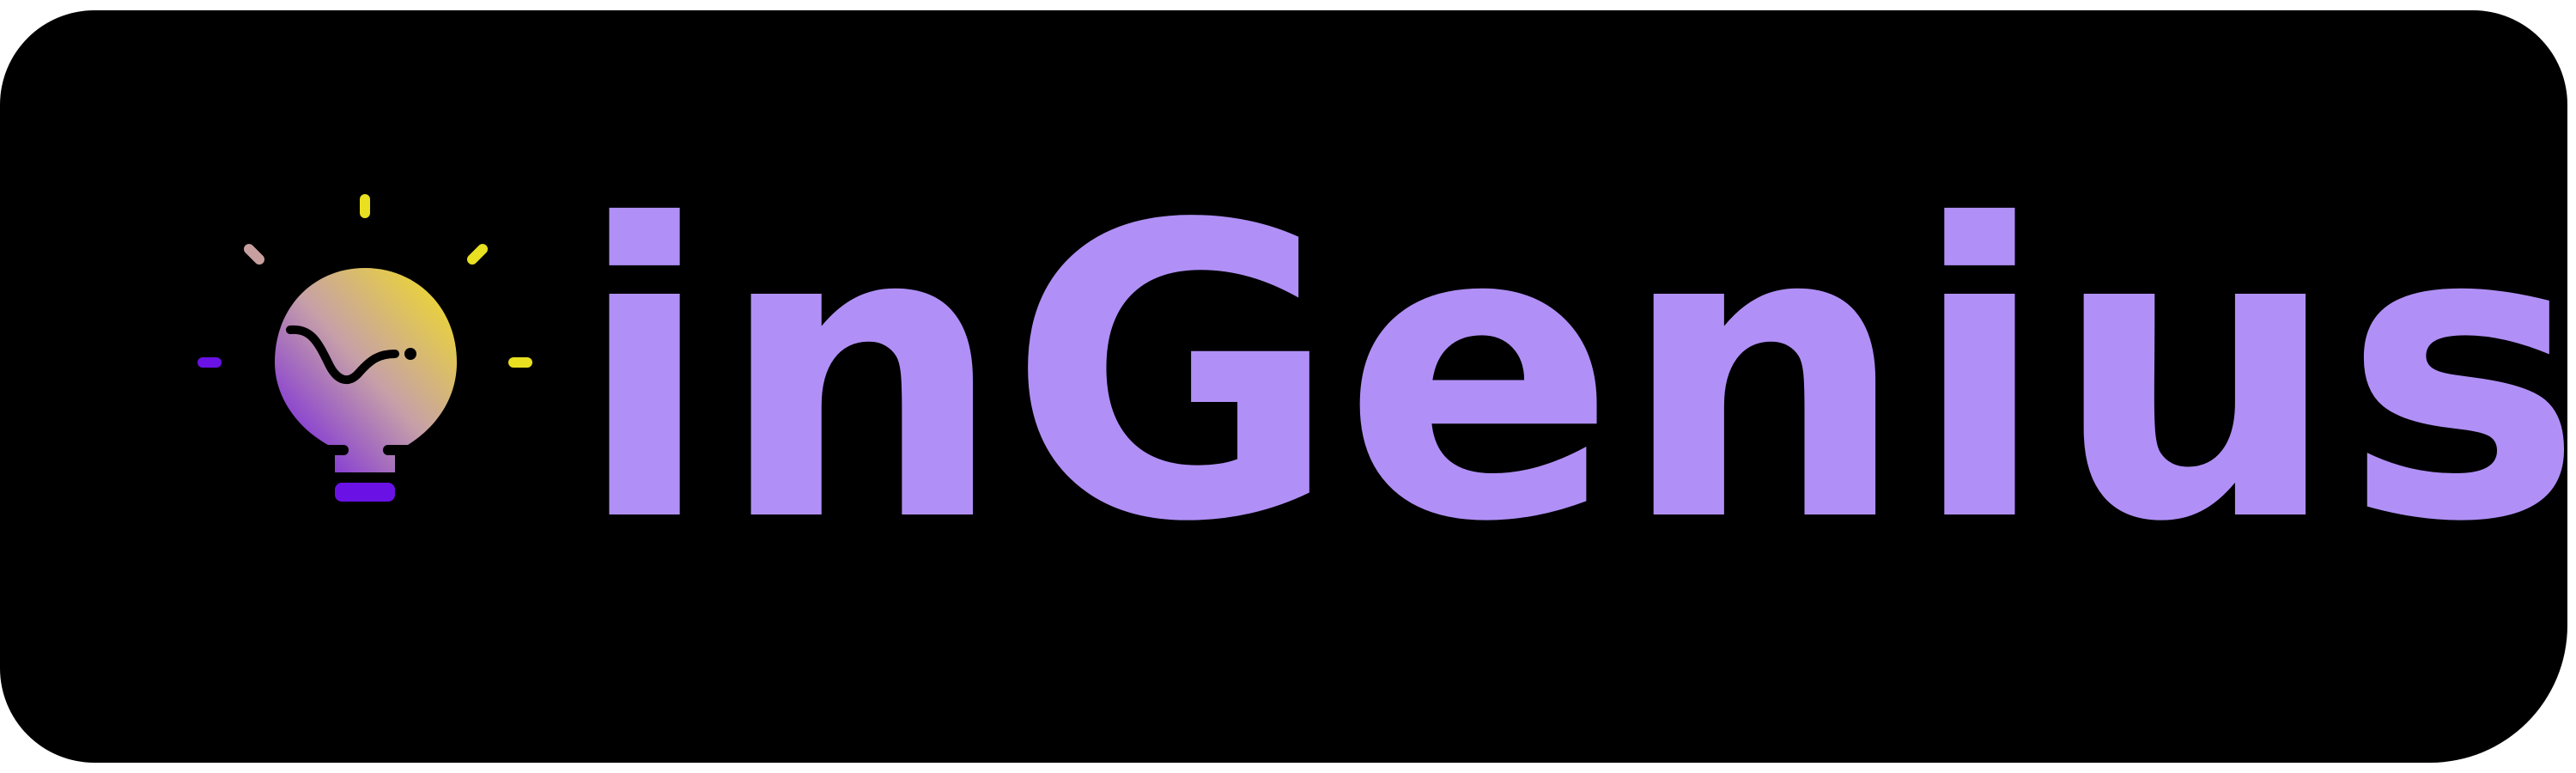  What do you see at coordinates (365, 281) in the screenshot?
I see `light-rays` at bounding box center [365, 281].